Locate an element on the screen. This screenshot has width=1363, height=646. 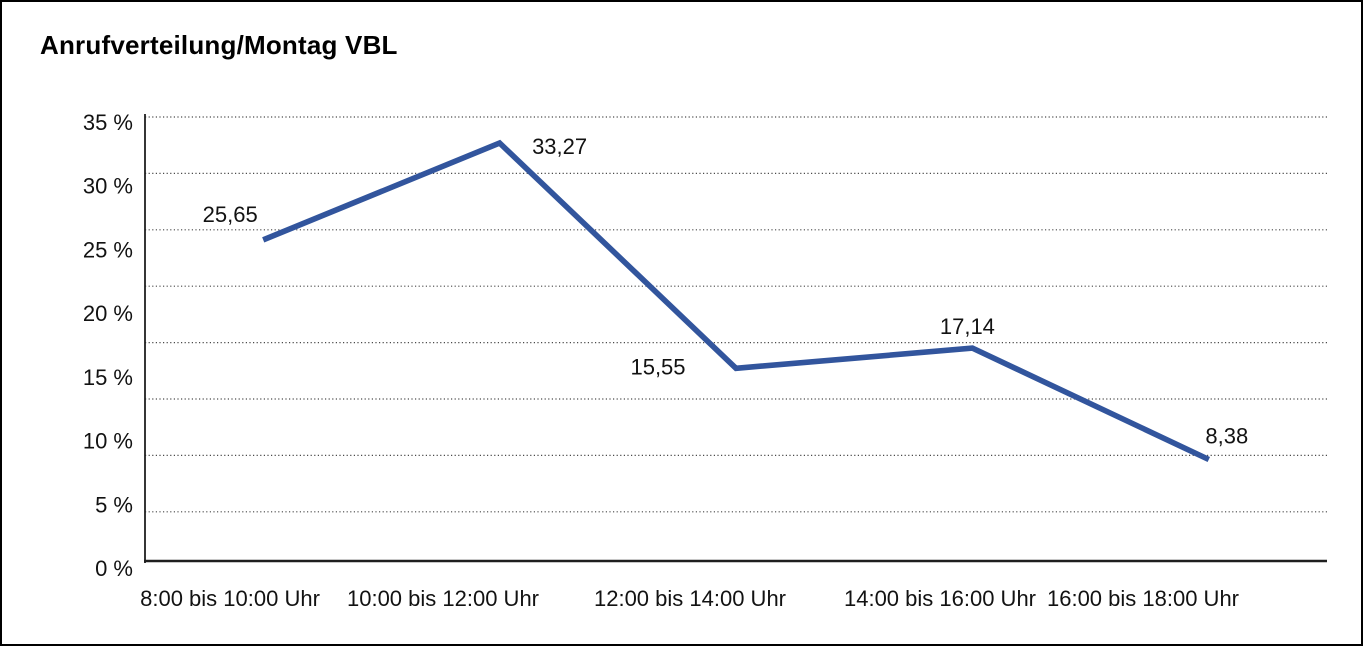
y-tick-label: 30 % is located at coordinates (108, 186).